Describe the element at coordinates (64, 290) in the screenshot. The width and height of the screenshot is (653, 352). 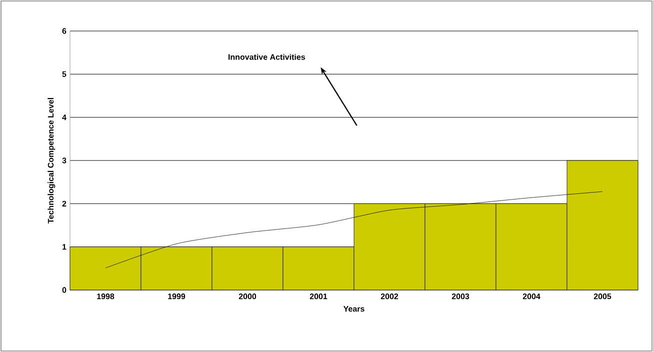
I see `y-tick-label: 0` at that location.